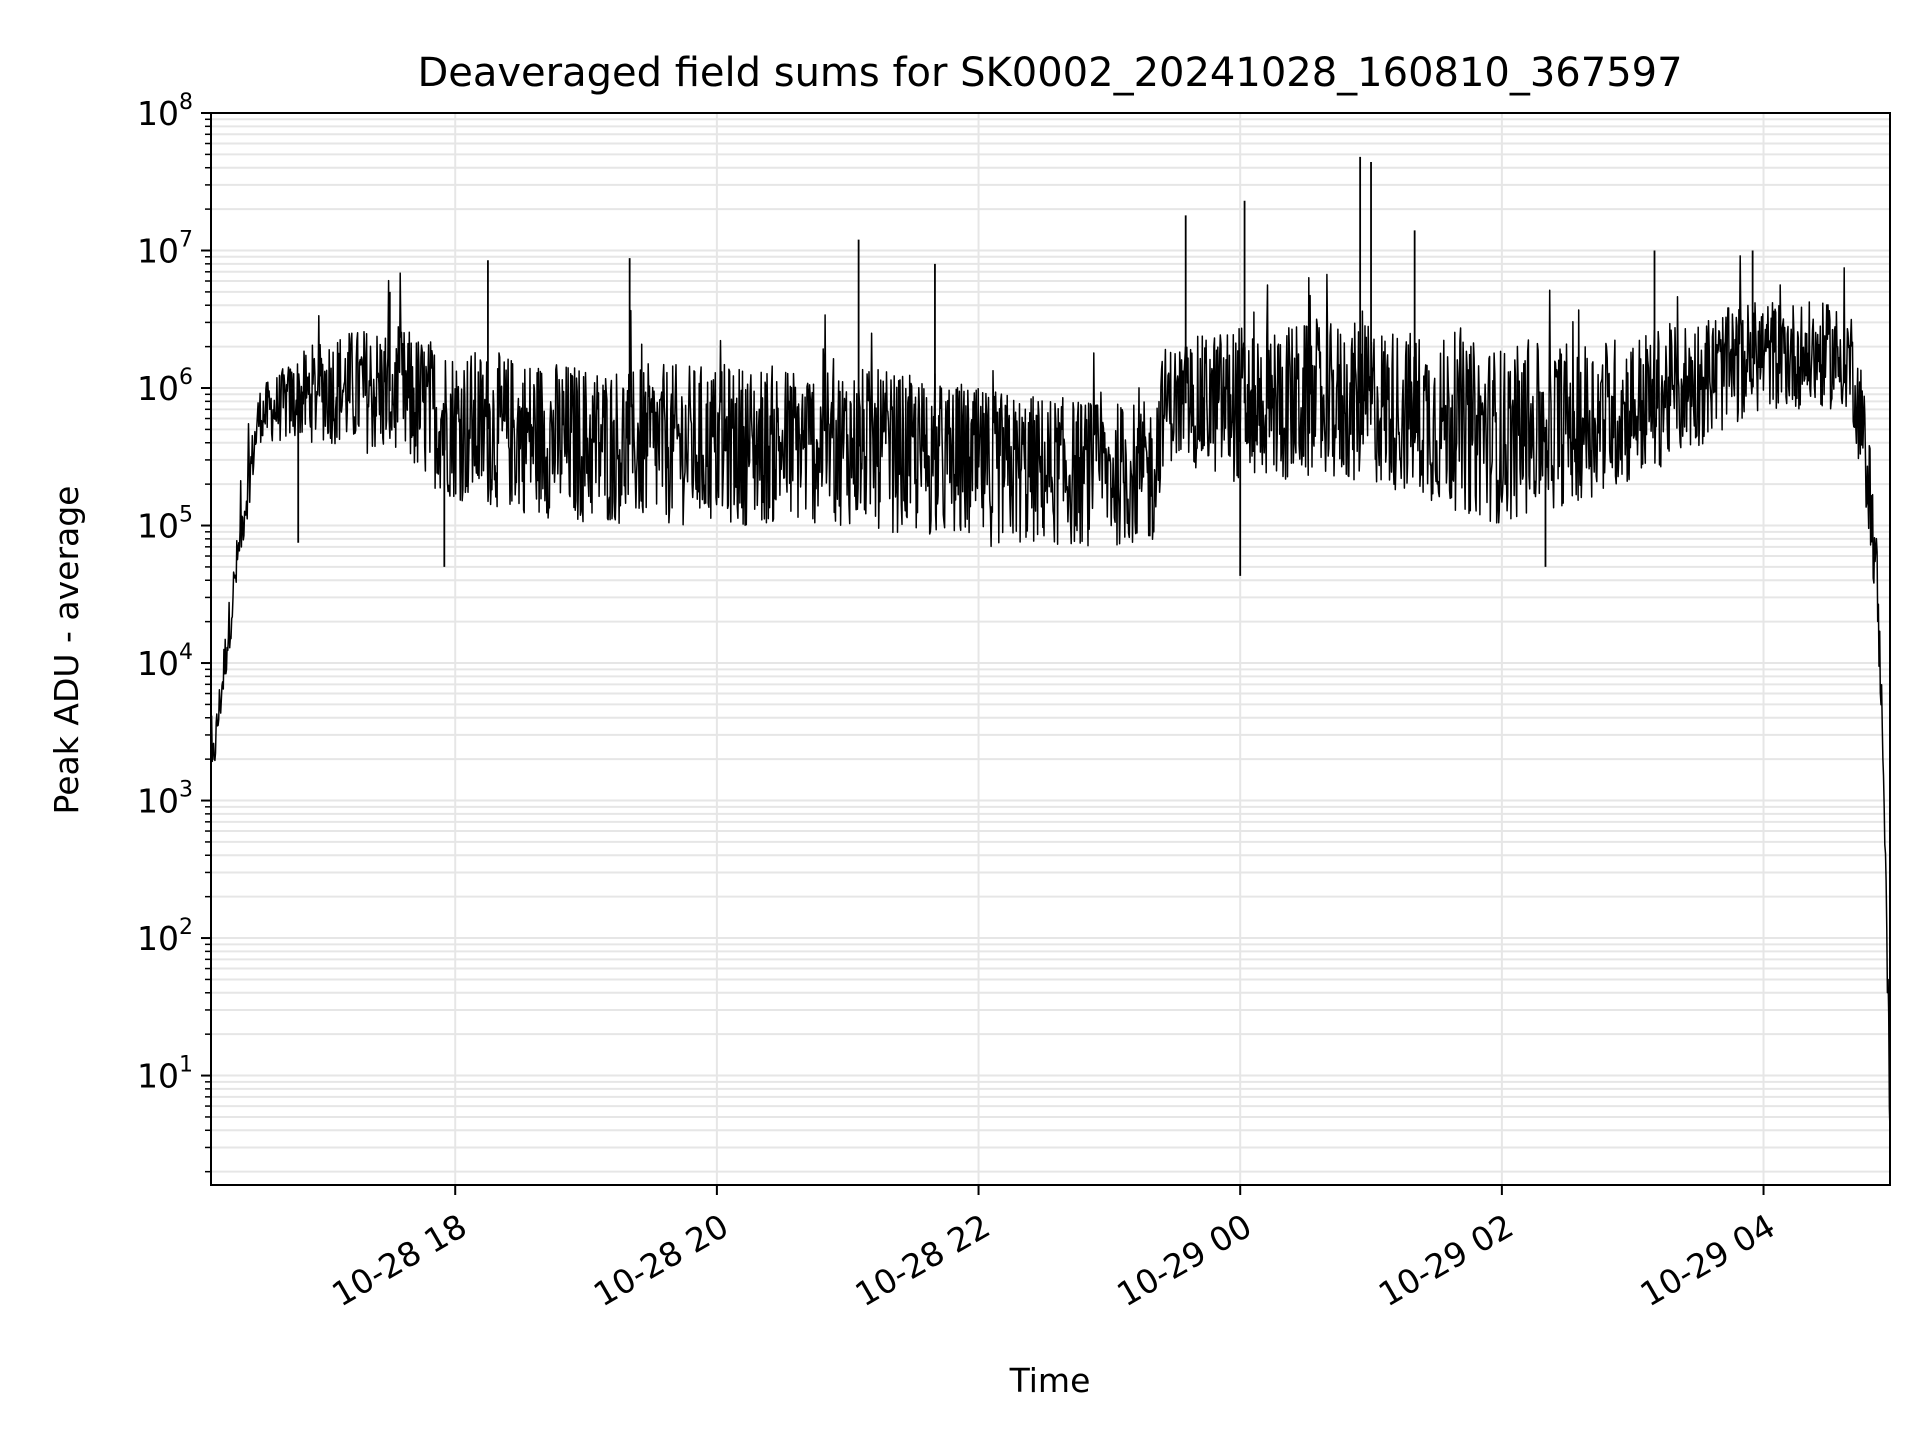 Image resolution: width=1920 pixels, height=1440 pixels. I want to click on y-tick-label: 10¹, so click(165, 1074).